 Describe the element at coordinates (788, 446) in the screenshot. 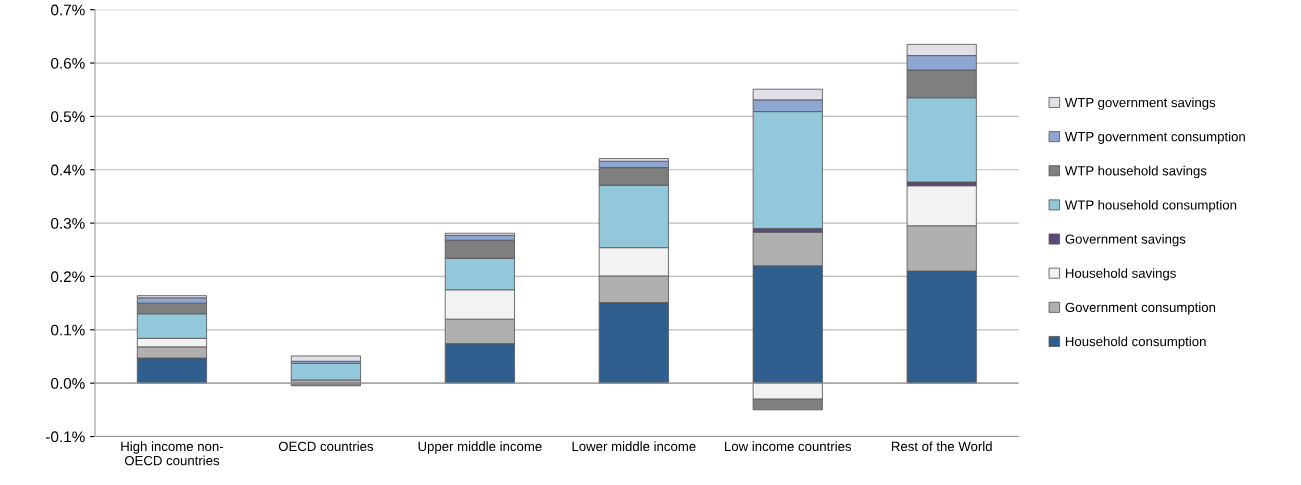

I see `x-tick-label: Low income countries` at that location.